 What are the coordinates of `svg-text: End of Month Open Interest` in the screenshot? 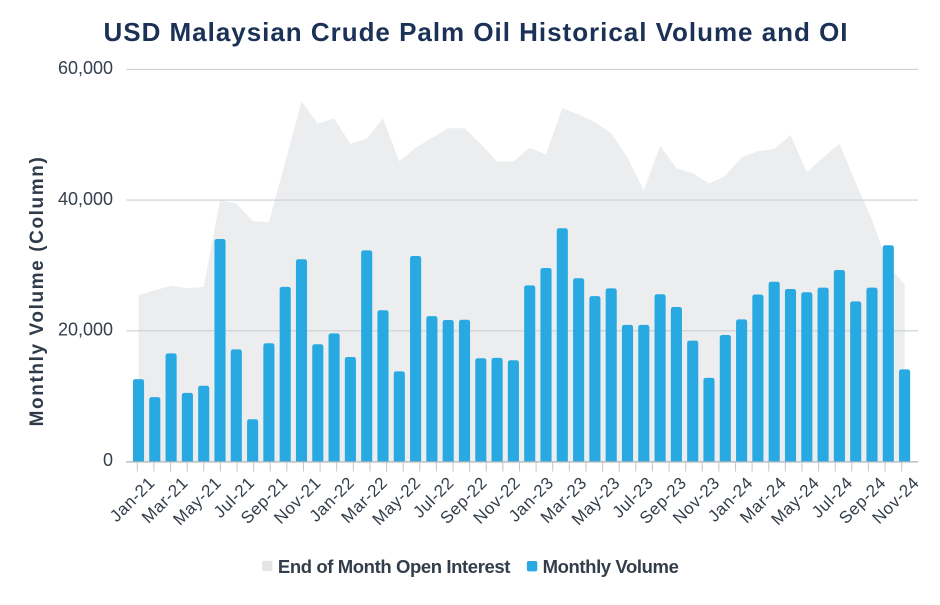 It's located at (394, 566).